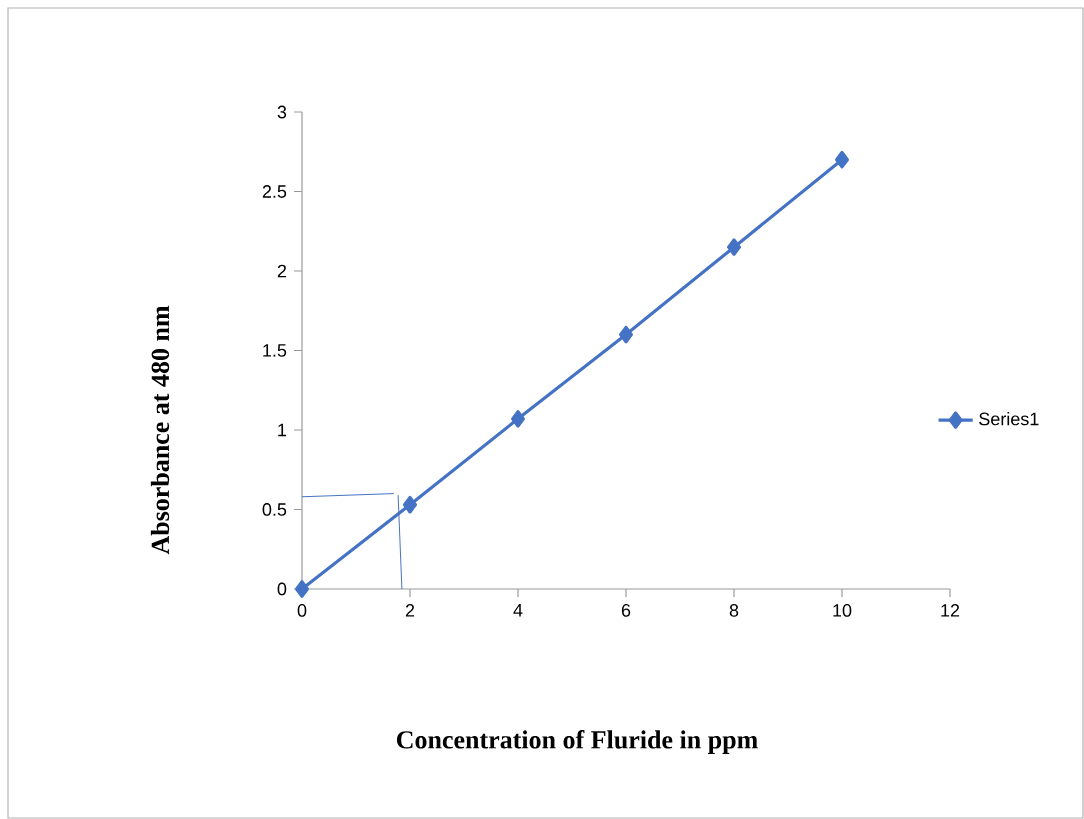  What do you see at coordinates (275, 350) in the screenshot?
I see `y-tick-label: 1.5` at bounding box center [275, 350].